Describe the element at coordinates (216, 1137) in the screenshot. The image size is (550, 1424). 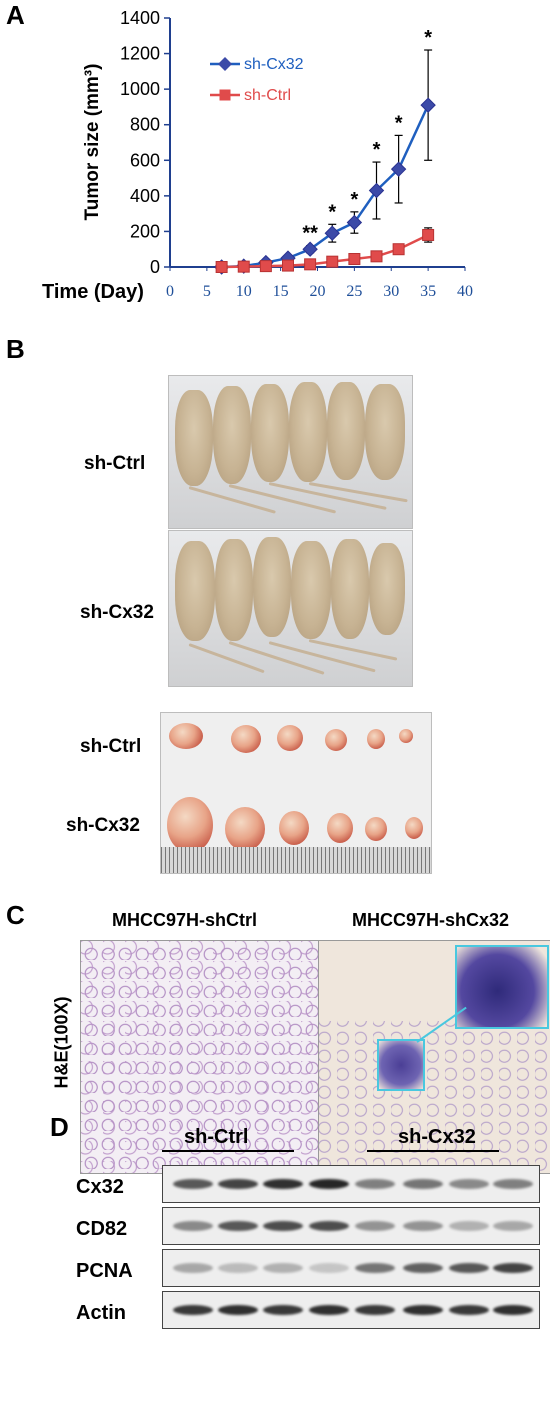
I see `blot-group-sh-ctrl: sh-Ctrl` at that location.